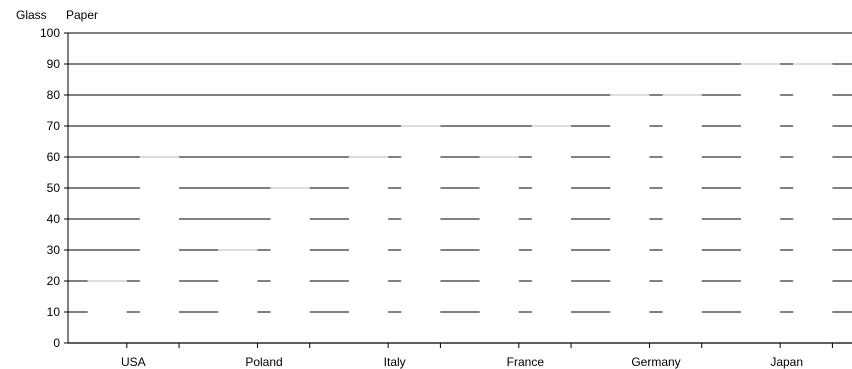 The image size is (852, 369). I want to click on legend-label-glass: Glass, so click(31, 15).